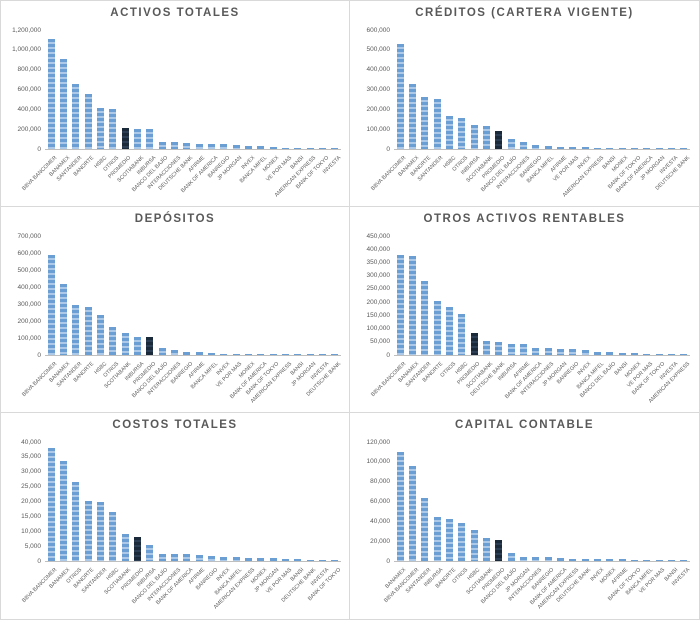 The height and width of the screenshot is (620, 700). What do you see at coordinates (388, 561) in the screenshot?
I see `y-axis-tick-label: 0` at bounding box center [388, 561].